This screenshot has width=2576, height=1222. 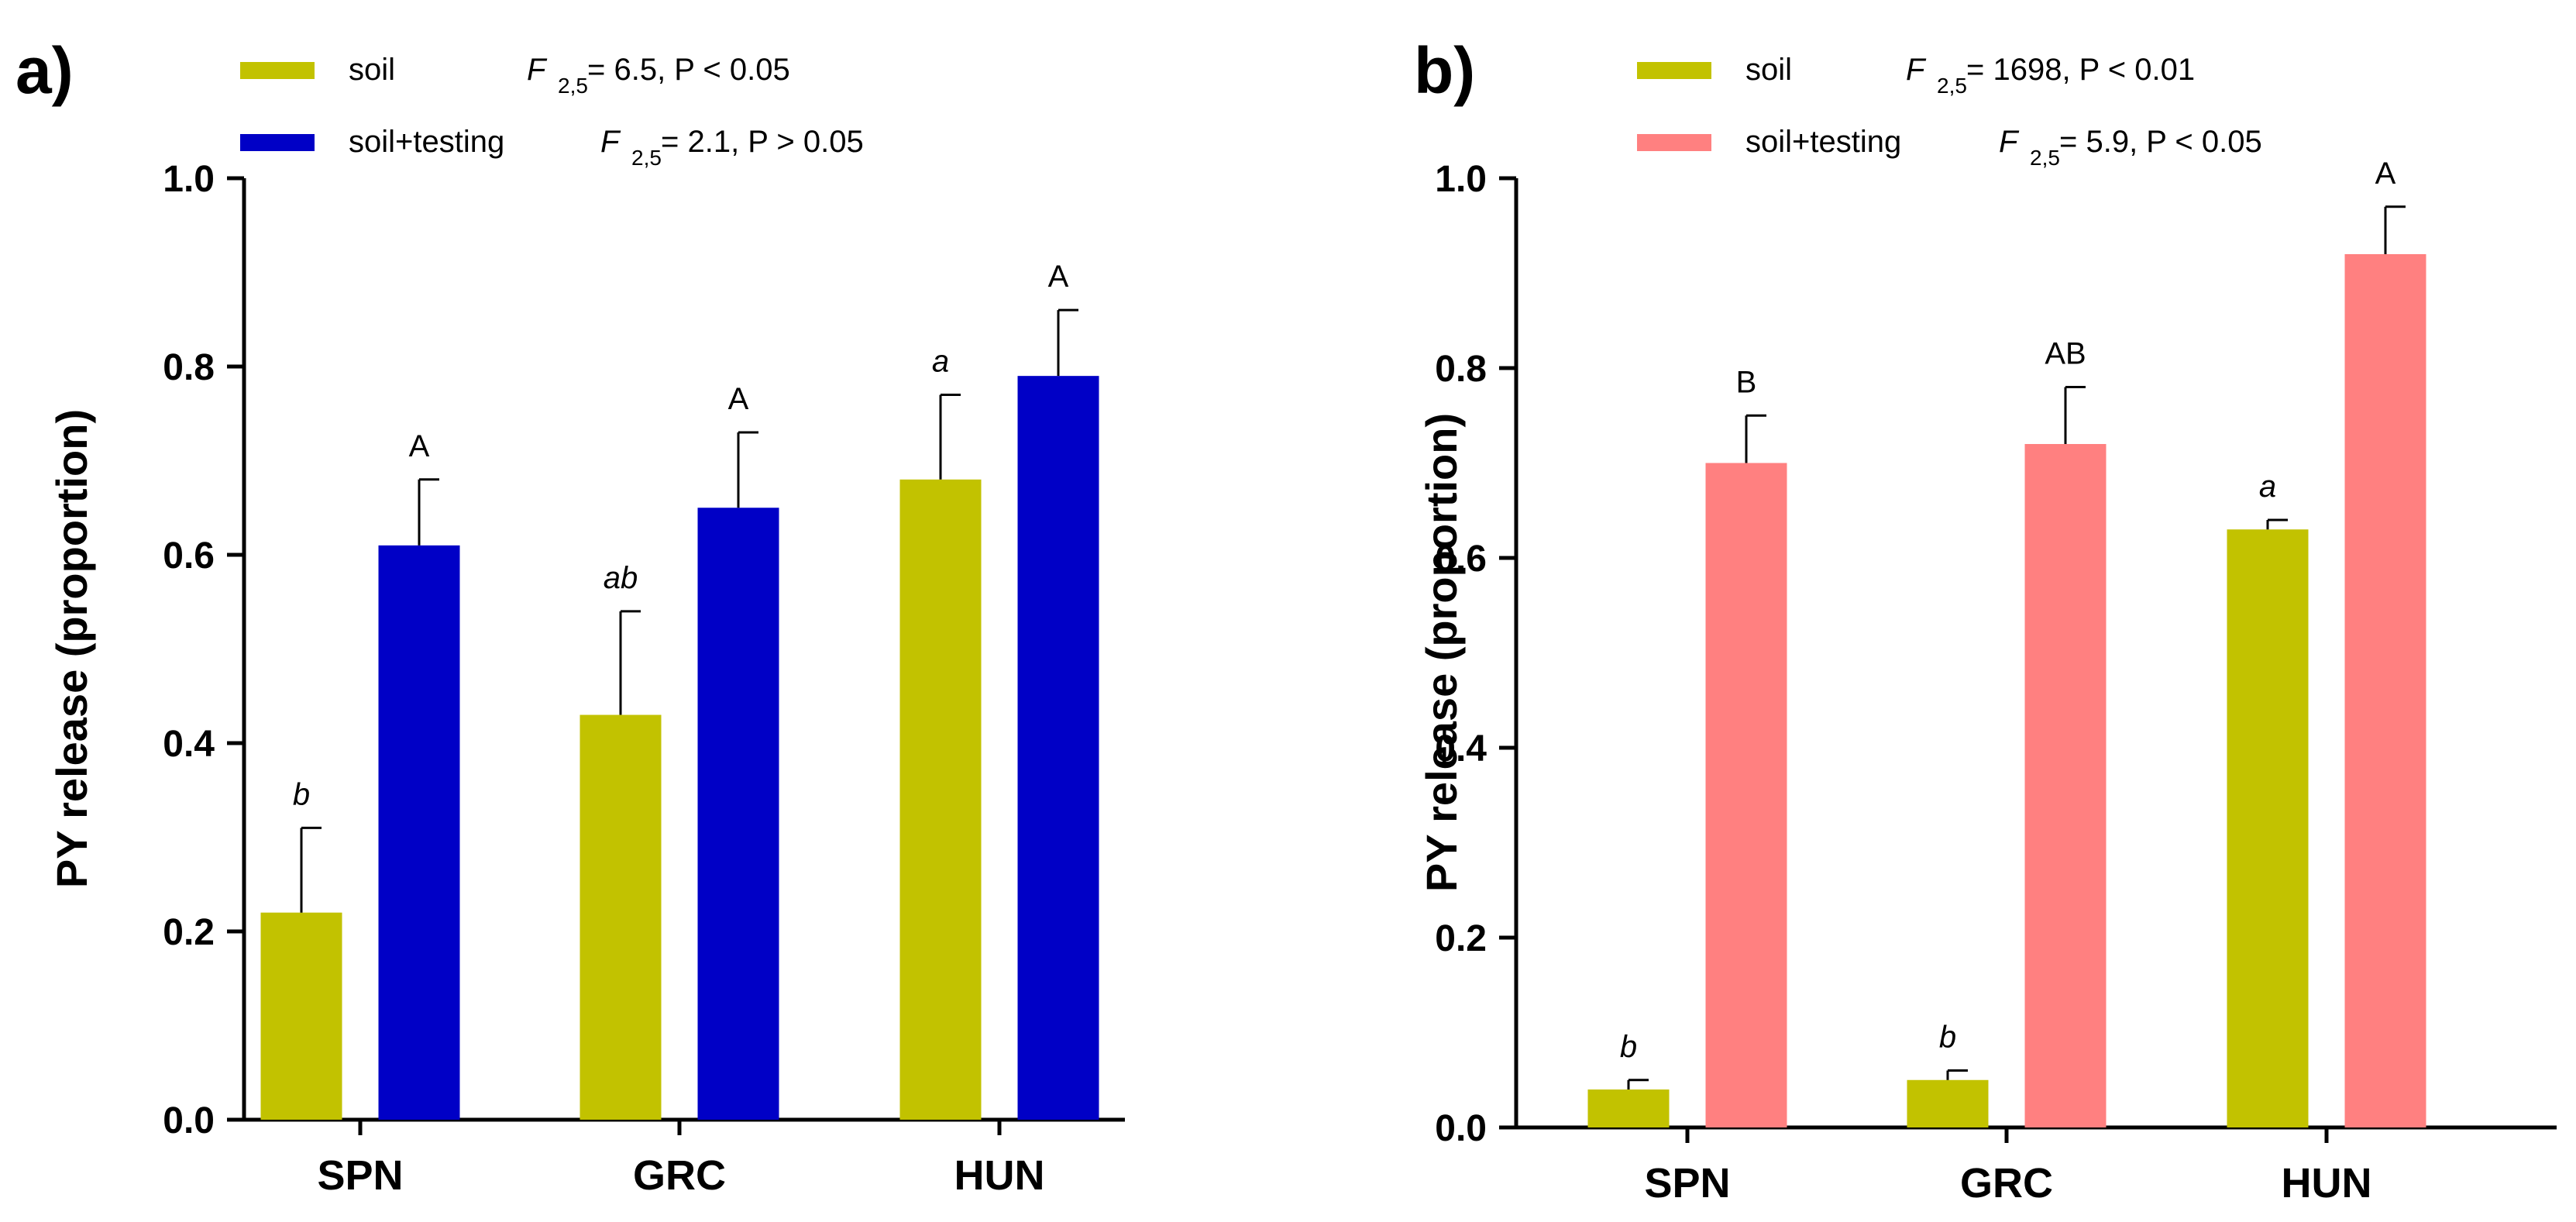 I want to click on legend-stat-text-0: = 6.5, P < 0.05, so click(x=688, y=70).